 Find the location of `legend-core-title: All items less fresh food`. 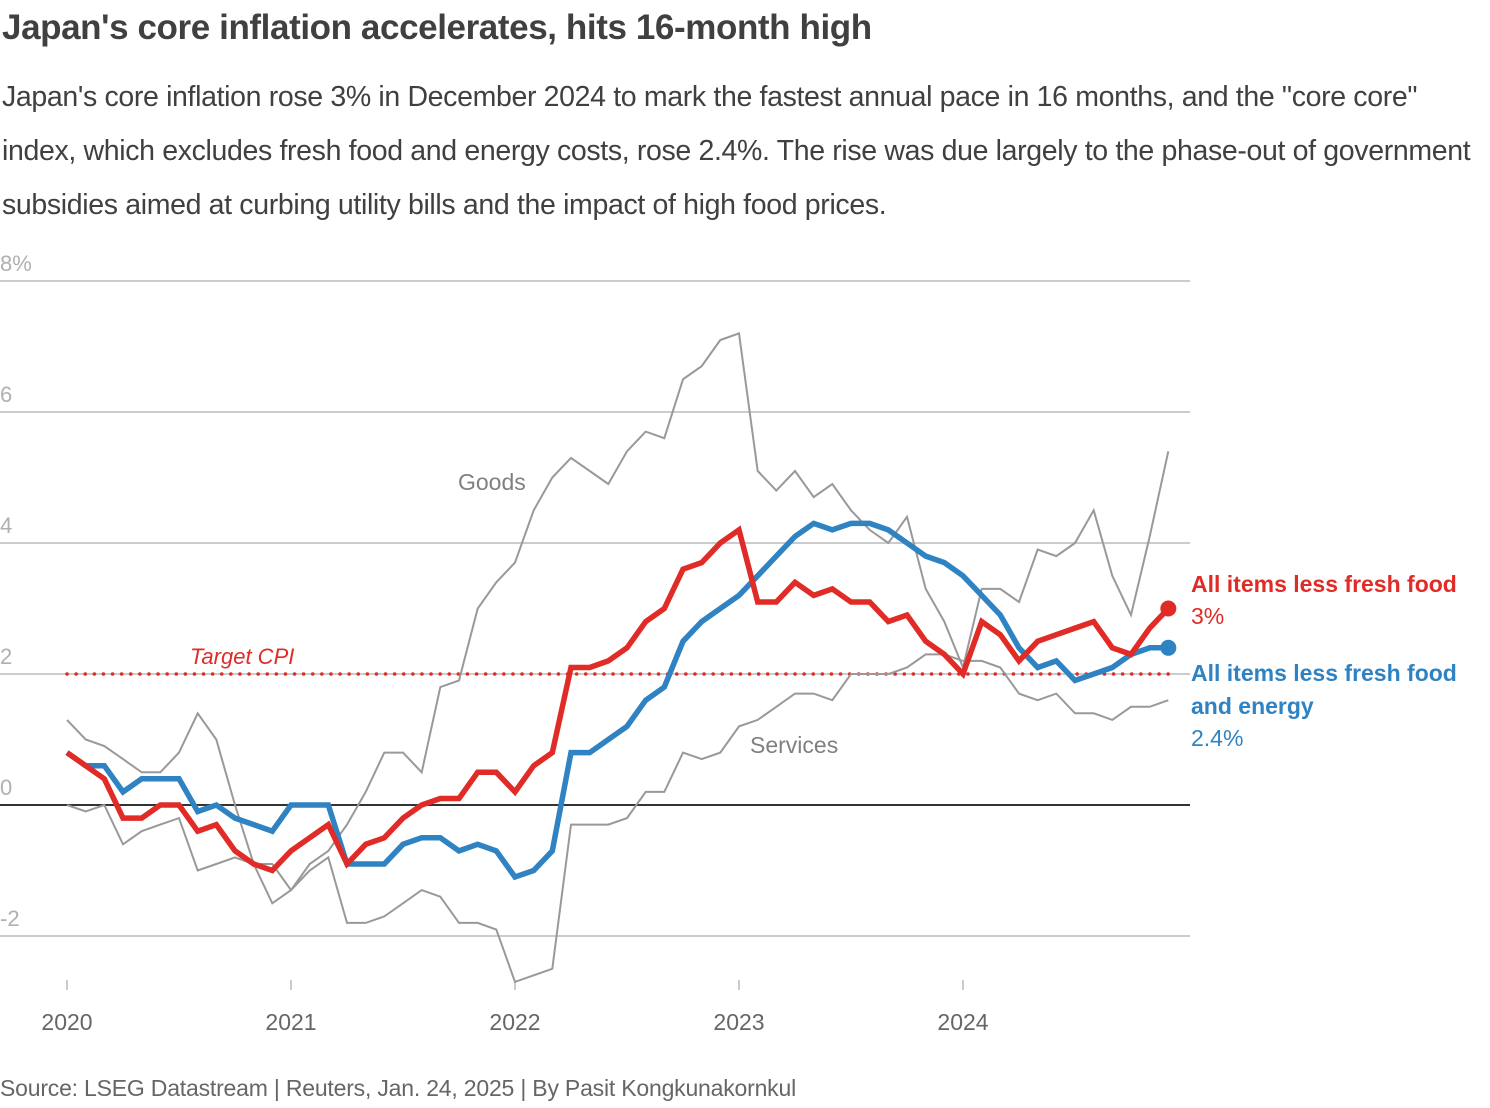

legend-core-title: All items less fresh food is located at coordinates (1324, 584).